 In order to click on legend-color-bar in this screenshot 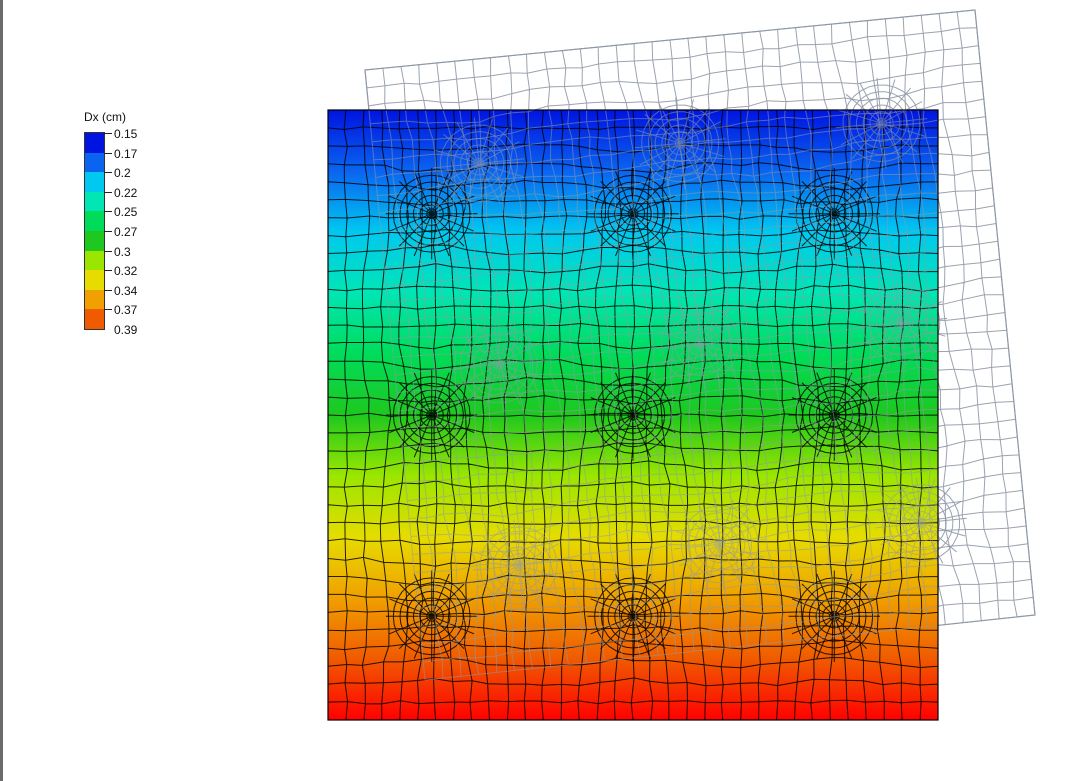, I will do `click(94, 231)`.